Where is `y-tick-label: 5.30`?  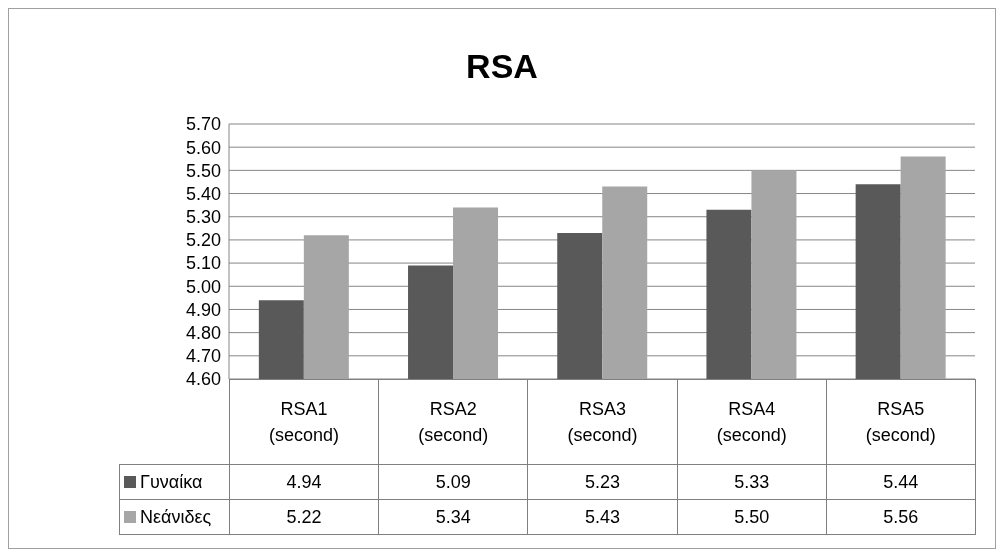
y-tick-label: 5.30 is located at coordinates (203, 217).